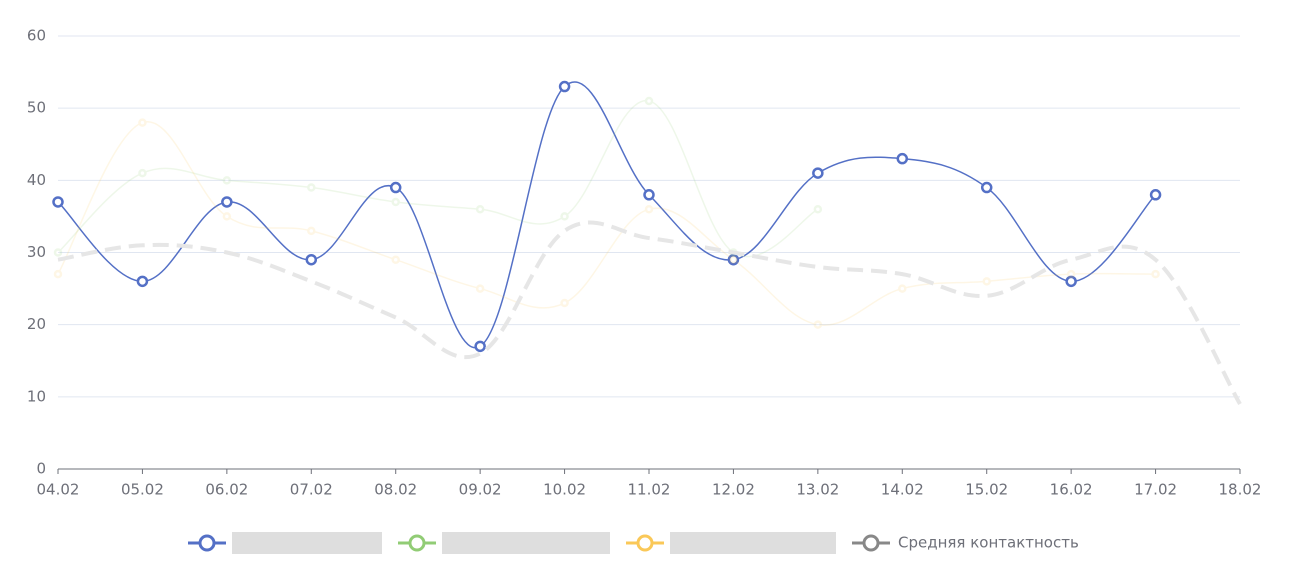 The image size is (1295, 568). I want to click on x-tick-label: 08.02, so click(395, 490).